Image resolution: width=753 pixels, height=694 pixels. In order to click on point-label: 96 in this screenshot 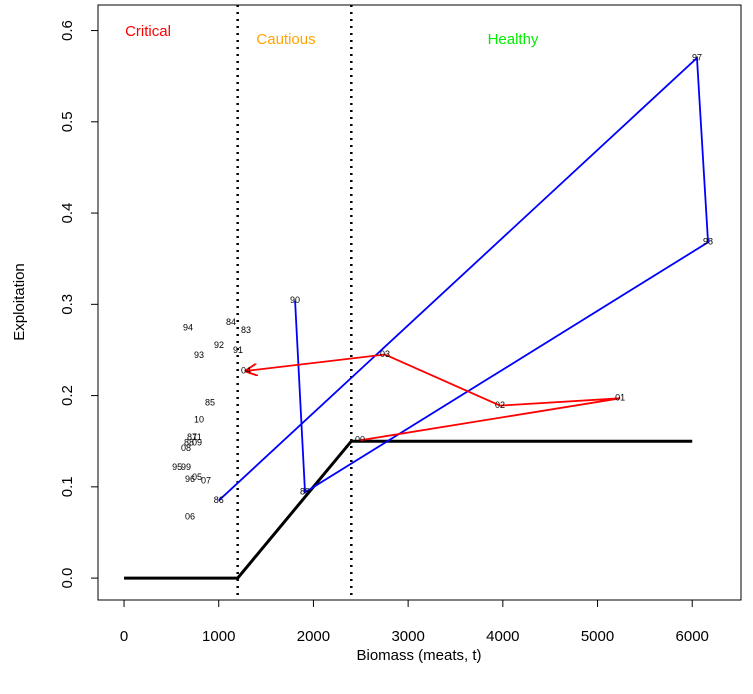, I will do `click(190, 479)`.